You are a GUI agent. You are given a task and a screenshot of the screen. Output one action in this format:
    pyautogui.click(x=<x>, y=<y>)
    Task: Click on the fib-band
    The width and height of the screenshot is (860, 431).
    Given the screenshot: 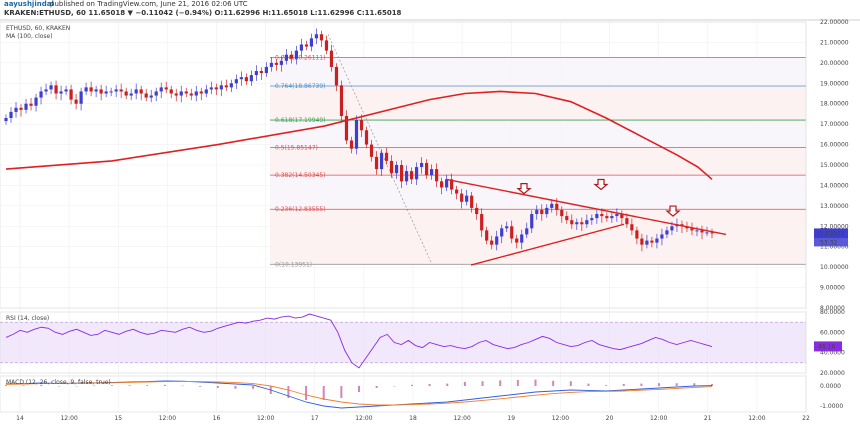 What is the action you would take?
    pyautogui.click(x=538, y=103)
    